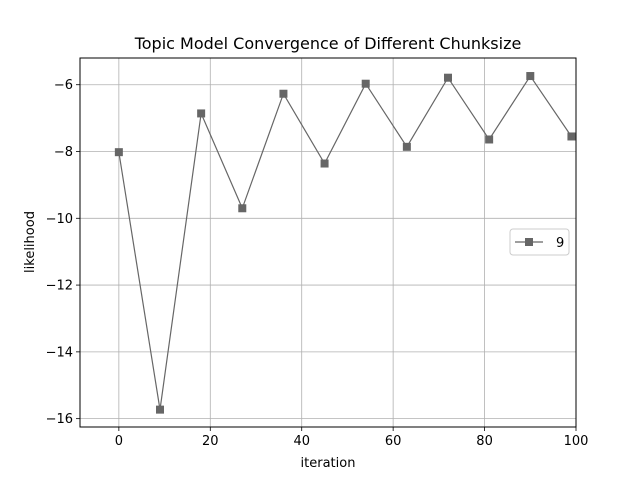 This screenshot has width=640, height=480. Describe the element at coordinates (328, 463) in the screenshot. I see `x-axis-label: iteration` at that location.